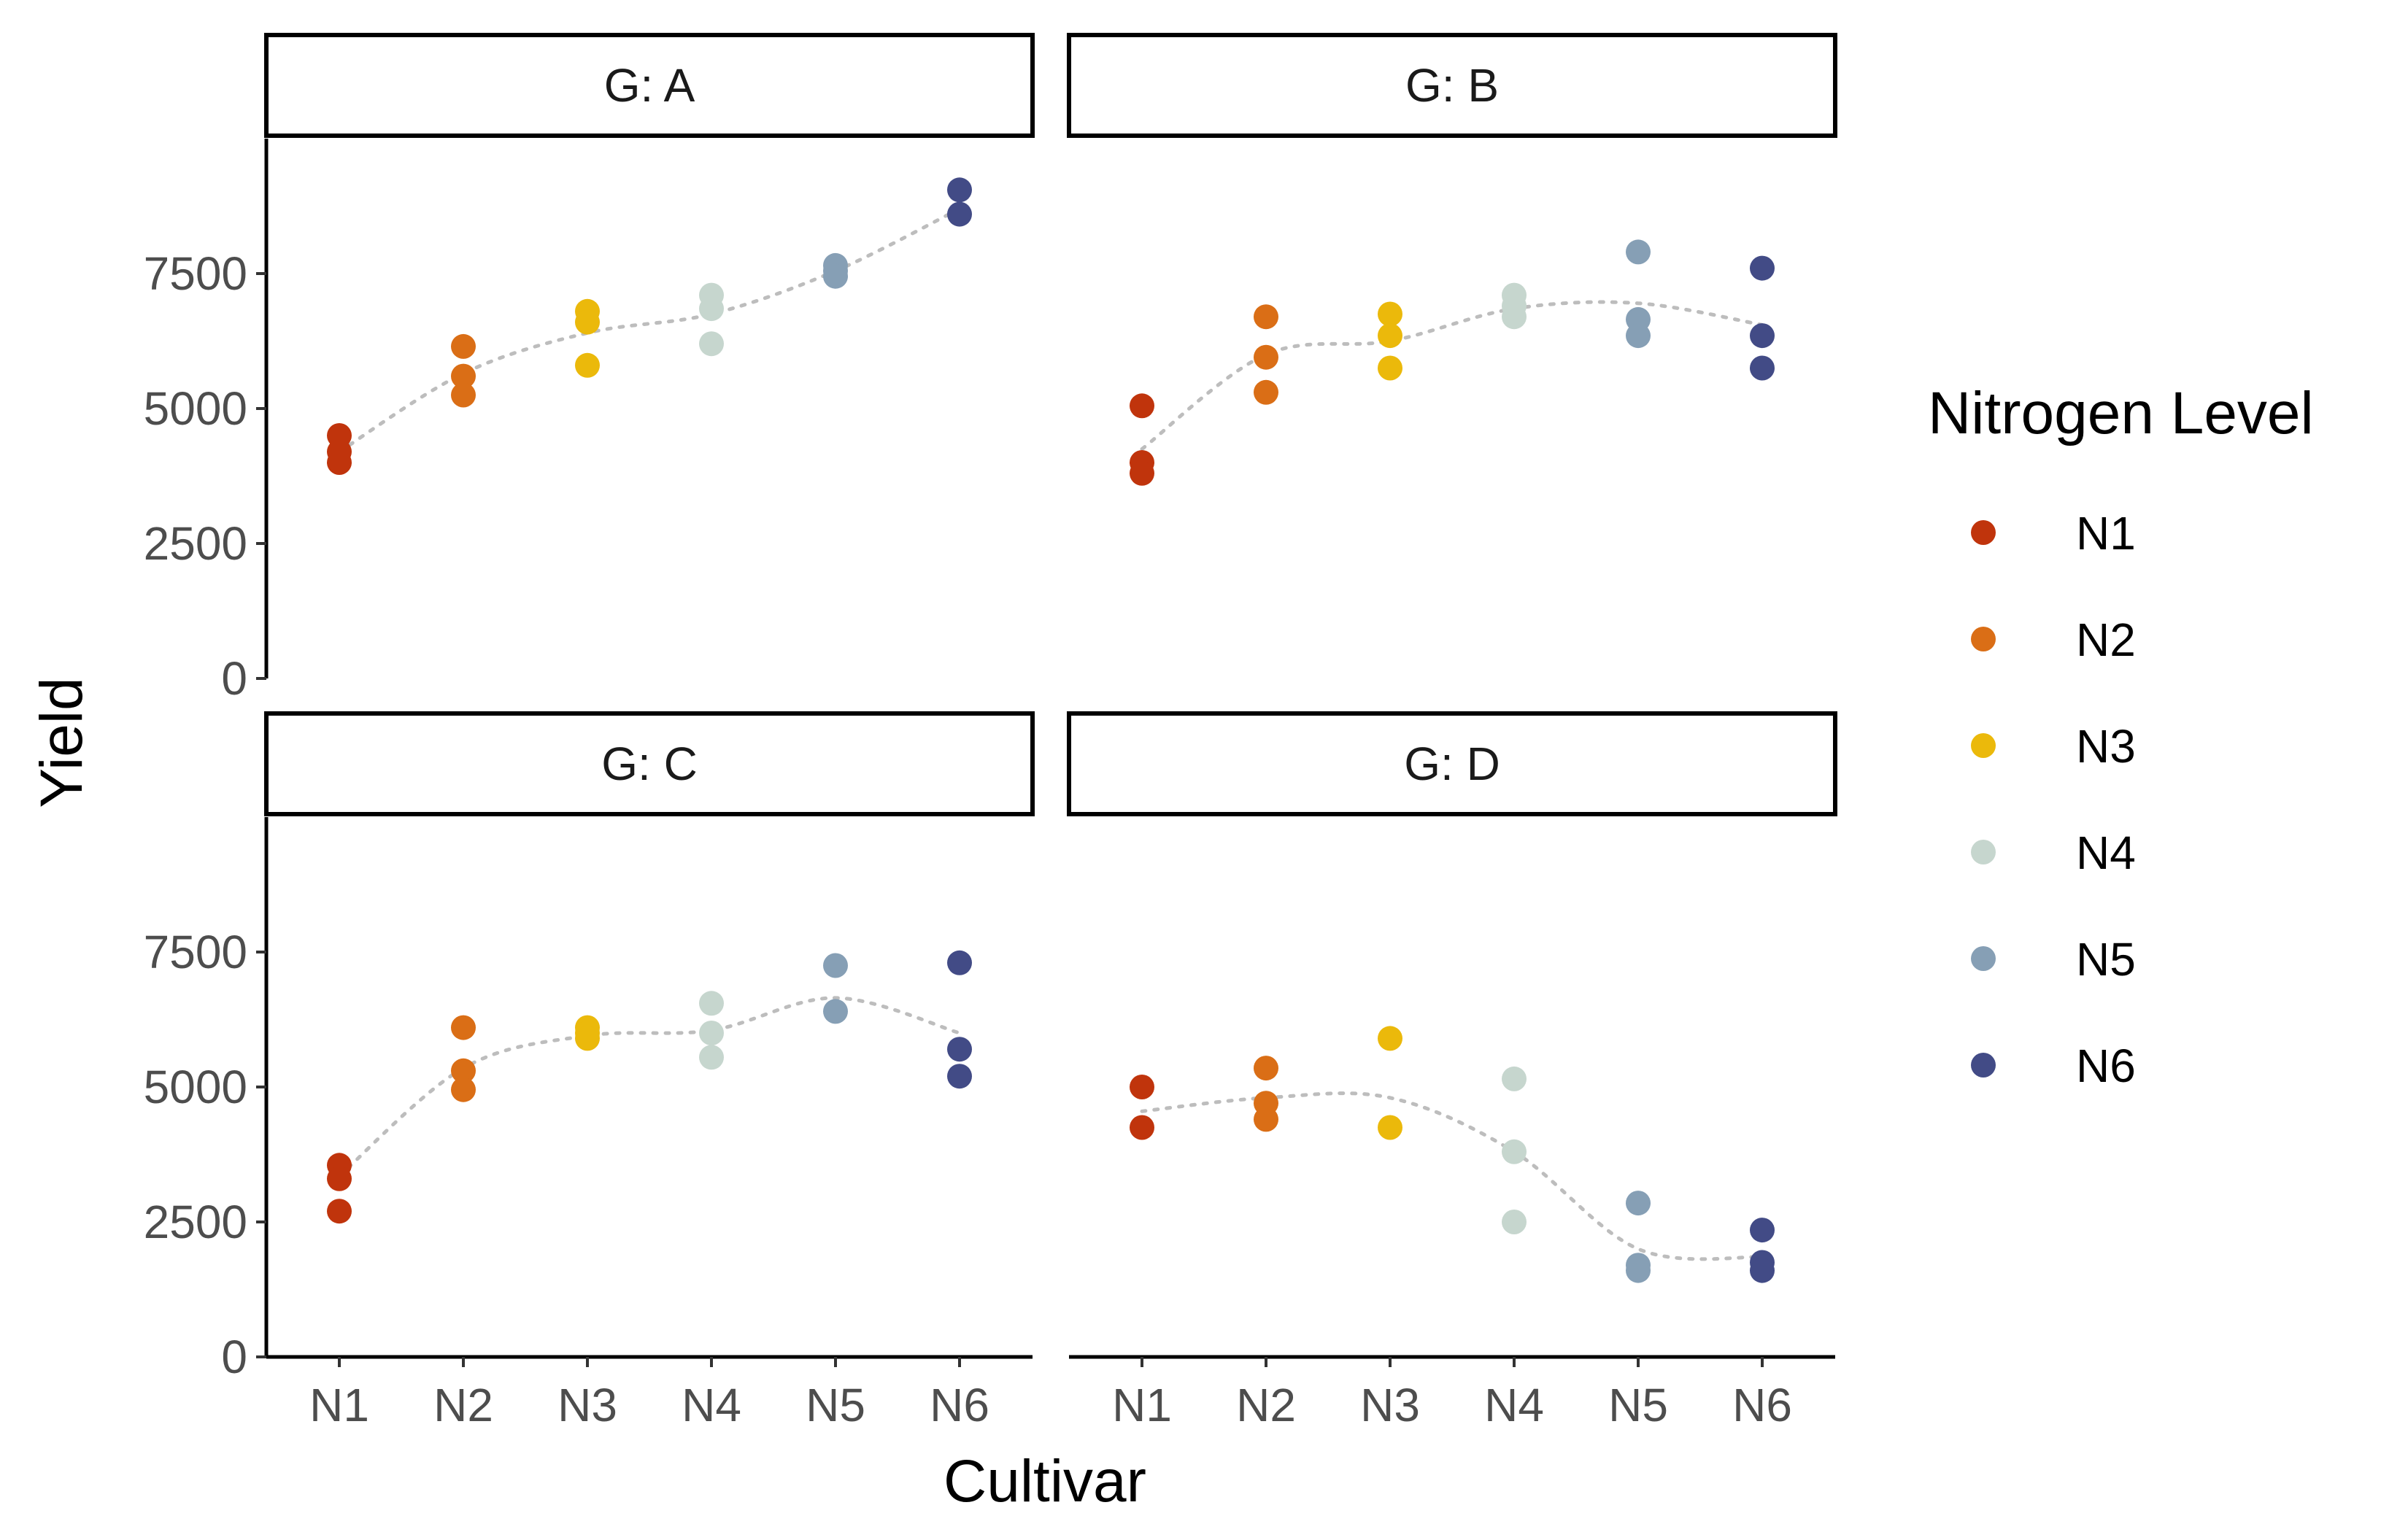 This screenshot has width=2408, height=1532. What do you see at coordinates (1452, 259) in the screenshot?
I see `facet-panel: G: B` at bounding box center [1452, 259].